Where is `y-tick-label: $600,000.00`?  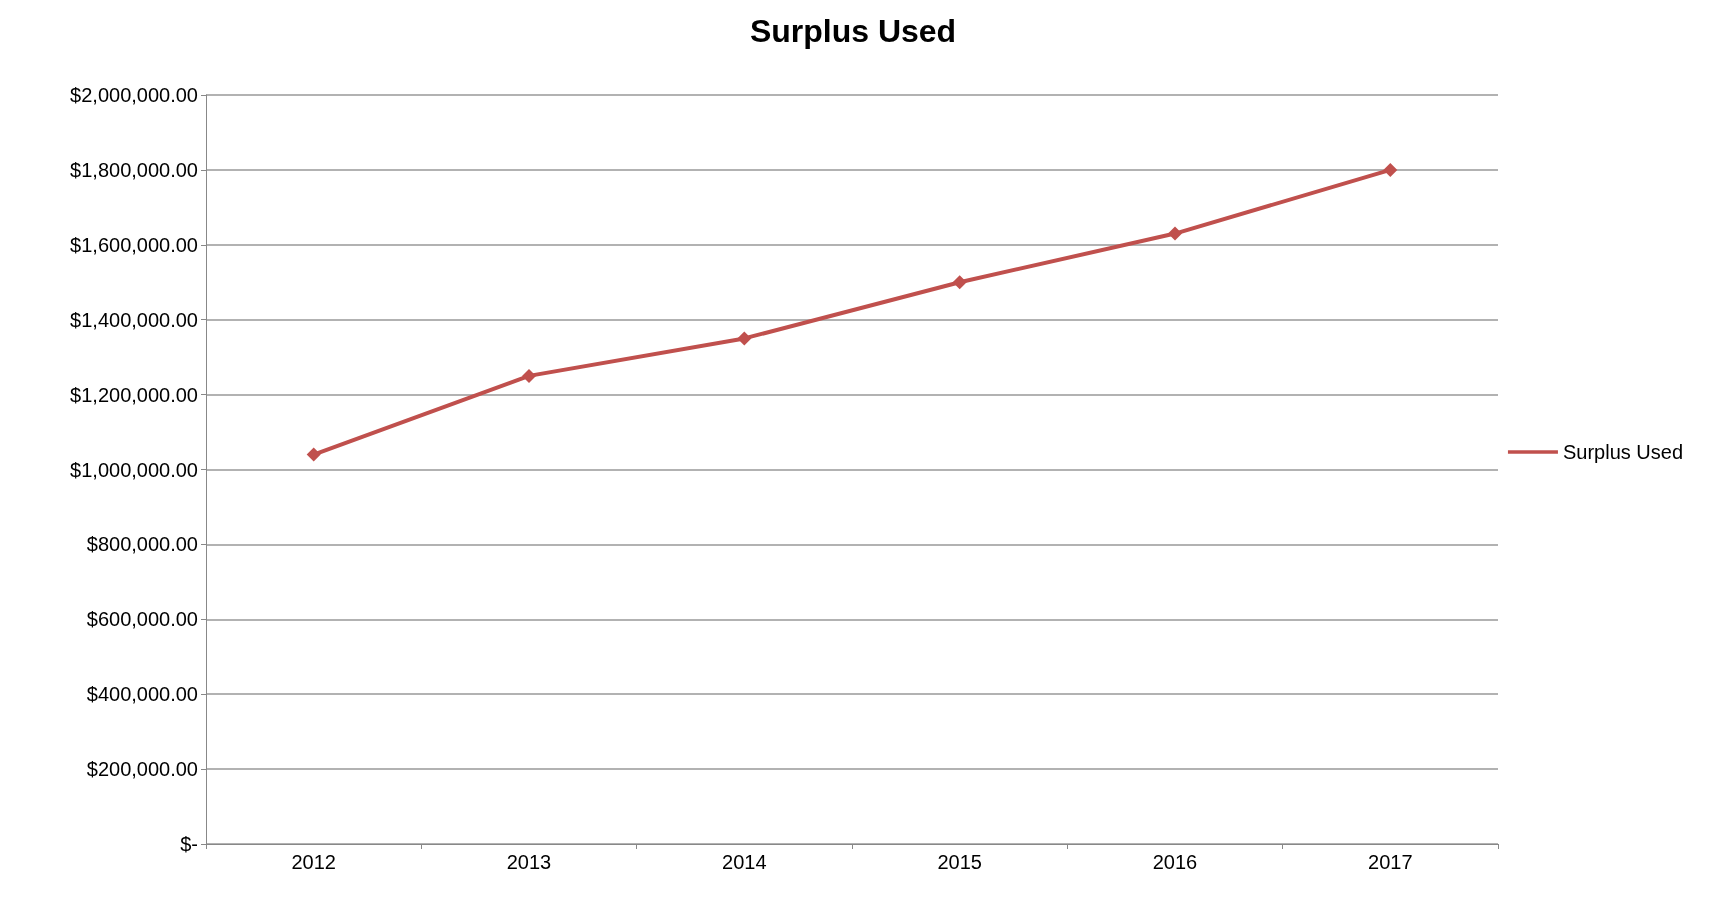 y-tick-label: $600,000.00 is located at coordinates (142, 619).